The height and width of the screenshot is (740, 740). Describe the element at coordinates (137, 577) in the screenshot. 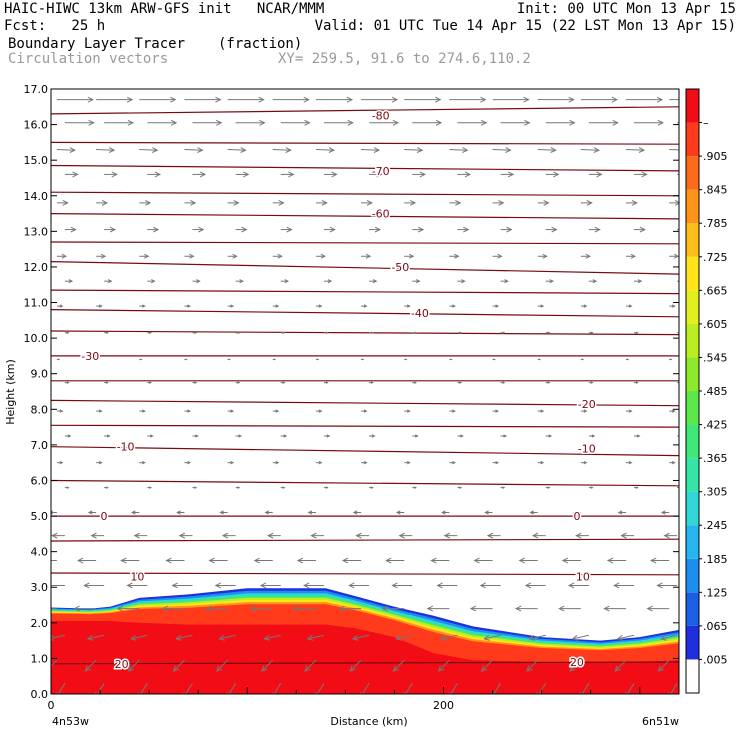

I see `contour-label-11: 10` at that location.